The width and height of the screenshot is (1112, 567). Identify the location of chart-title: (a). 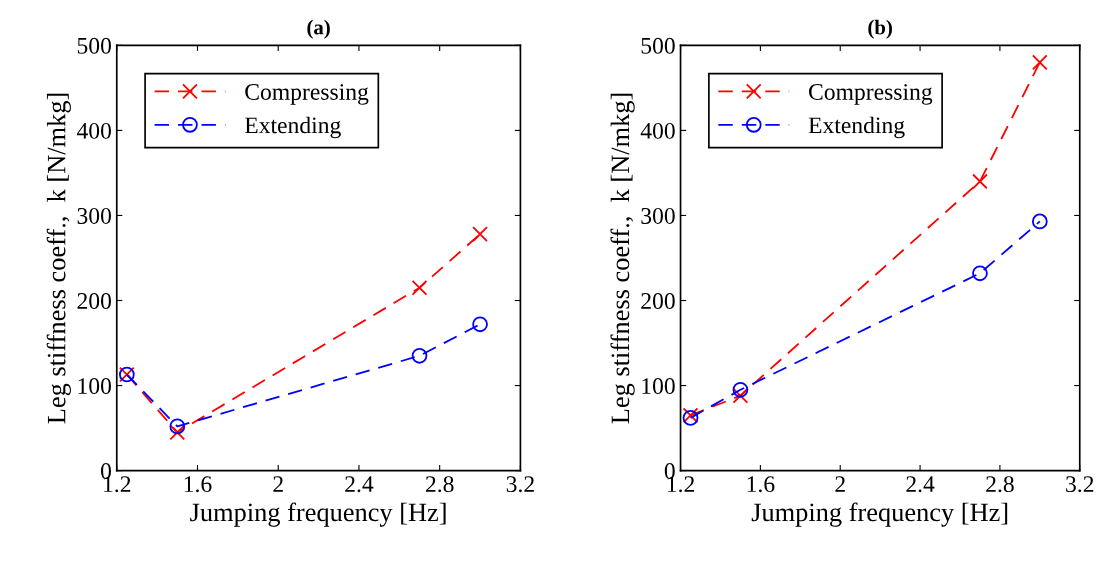
(318, 29).